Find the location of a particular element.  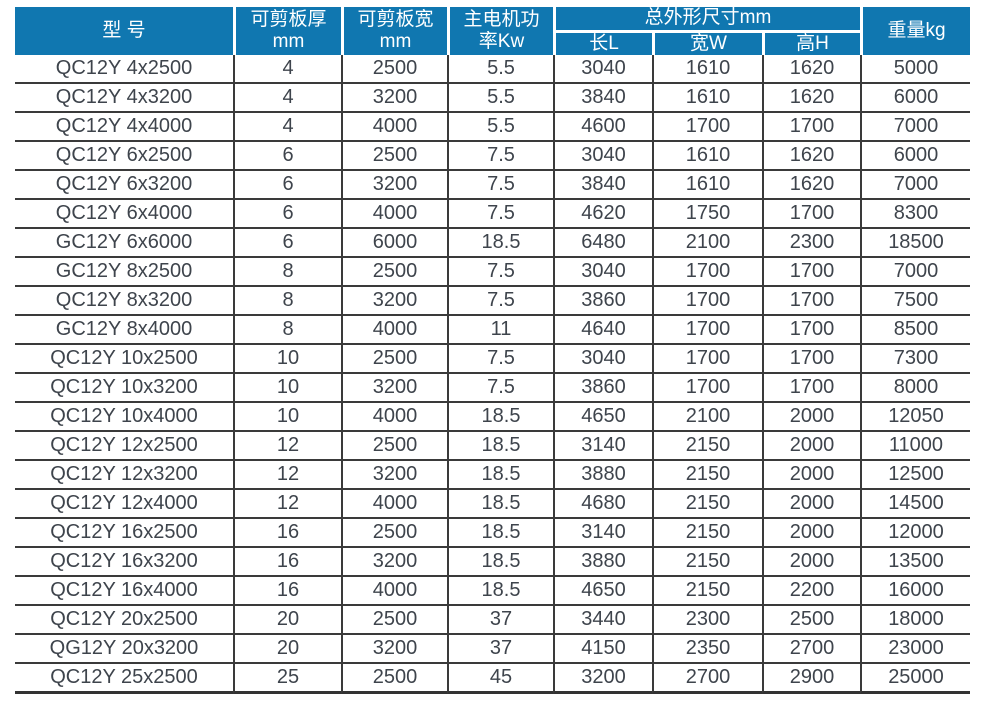

cell-model: QC12Y 25x2500 is located at coordinates (124, 679).